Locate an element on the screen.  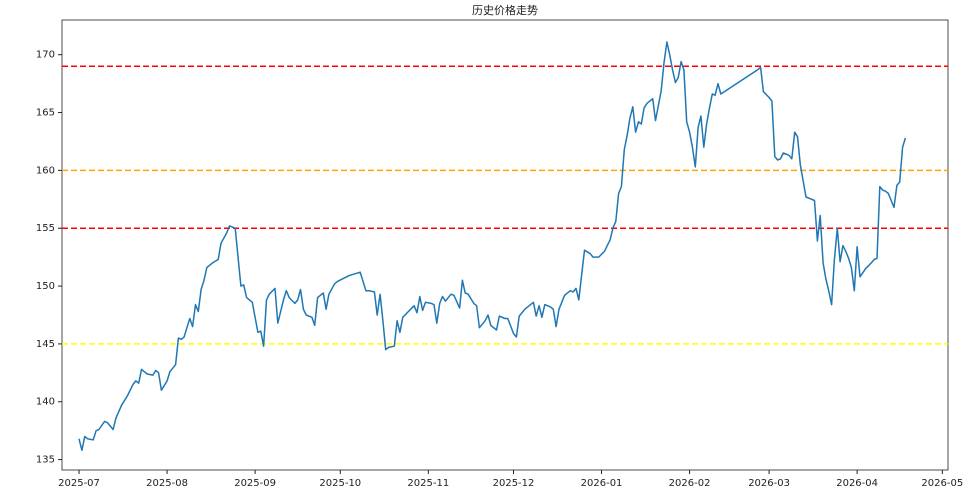
y-tick-label: 150 is located at coordinates (45, 286).